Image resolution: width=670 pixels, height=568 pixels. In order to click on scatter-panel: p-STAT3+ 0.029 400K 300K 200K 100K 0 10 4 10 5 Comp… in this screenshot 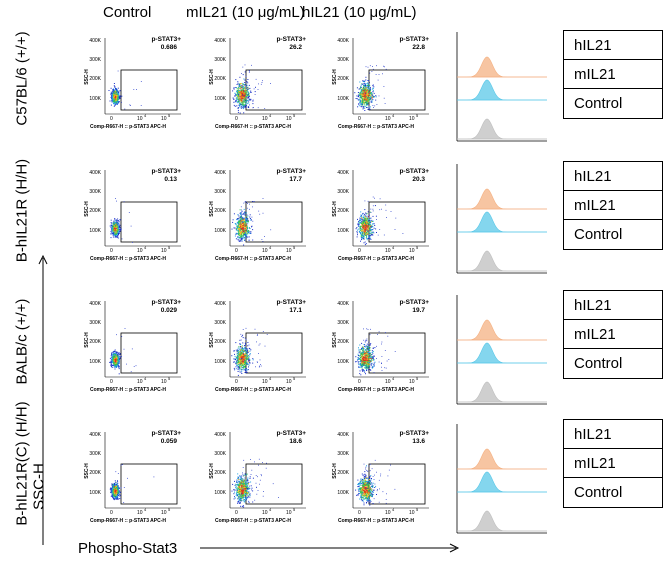, I will do `click(134, 349)`.